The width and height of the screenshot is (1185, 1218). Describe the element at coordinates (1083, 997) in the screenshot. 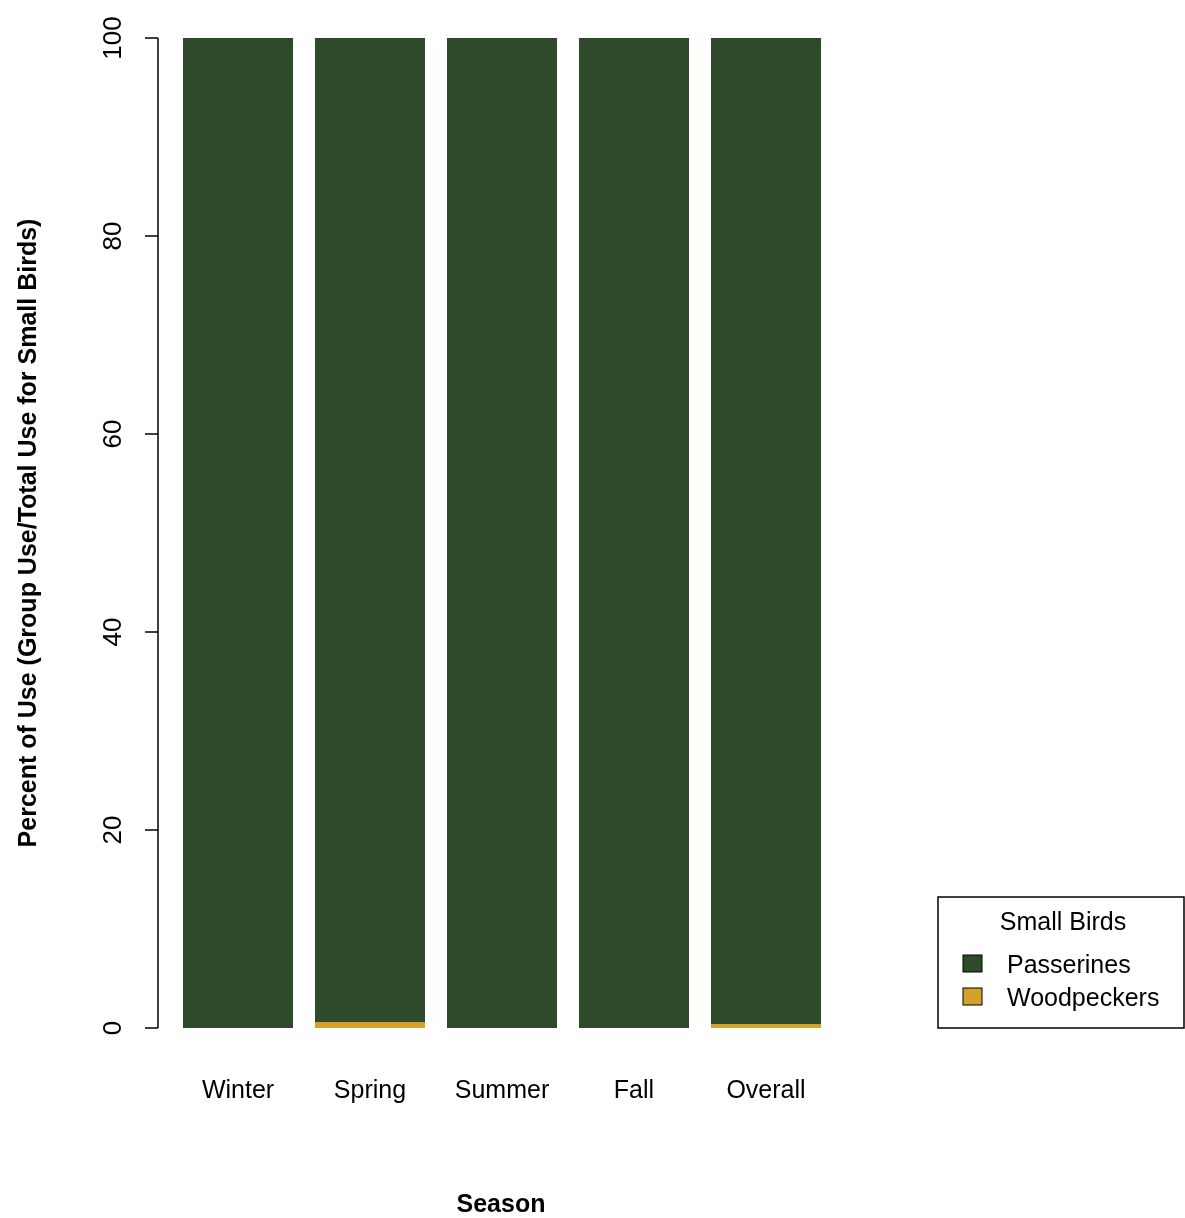

I see `legend-label: Woodpeckers` at that location.